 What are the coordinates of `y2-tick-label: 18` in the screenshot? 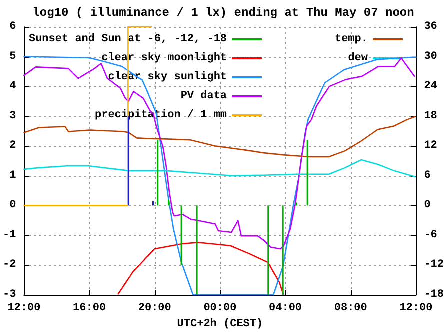 It's located at (431, 116).